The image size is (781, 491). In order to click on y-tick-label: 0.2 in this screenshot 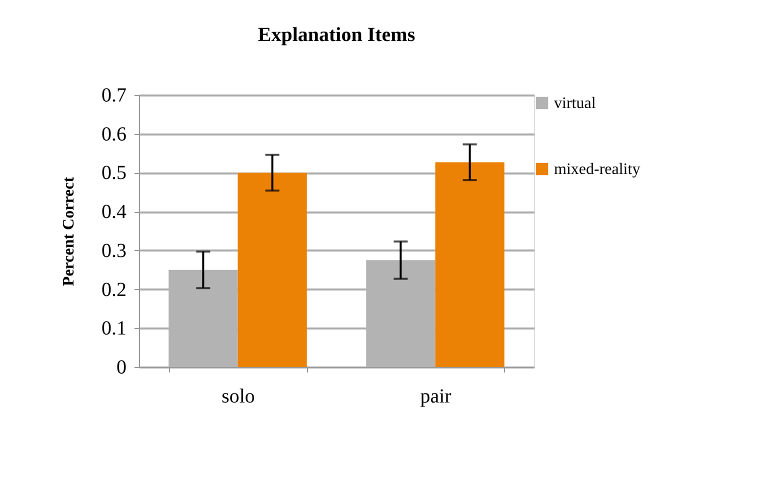, I will do `click(114, 289)`.